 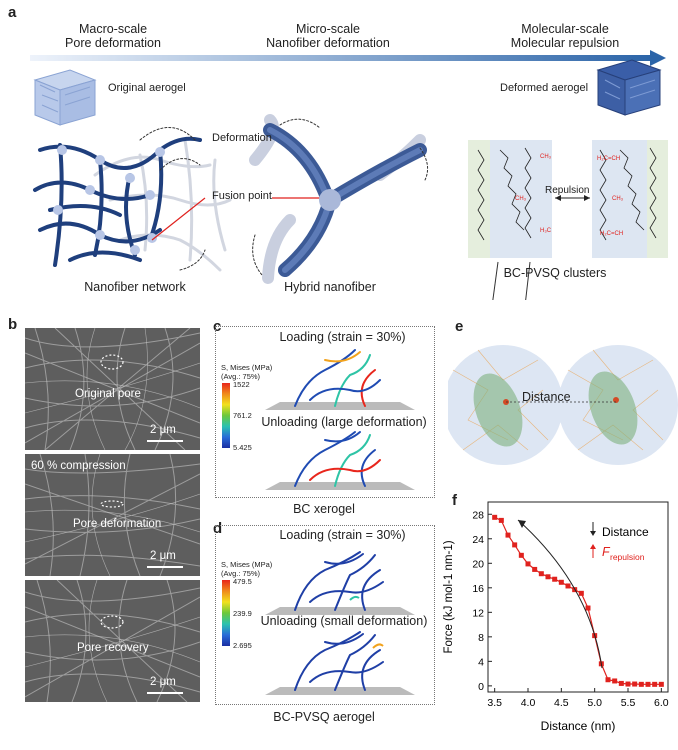 I want to click on deformed-aerogel-label: Deformed aerogel, so click(x=544, y=88).